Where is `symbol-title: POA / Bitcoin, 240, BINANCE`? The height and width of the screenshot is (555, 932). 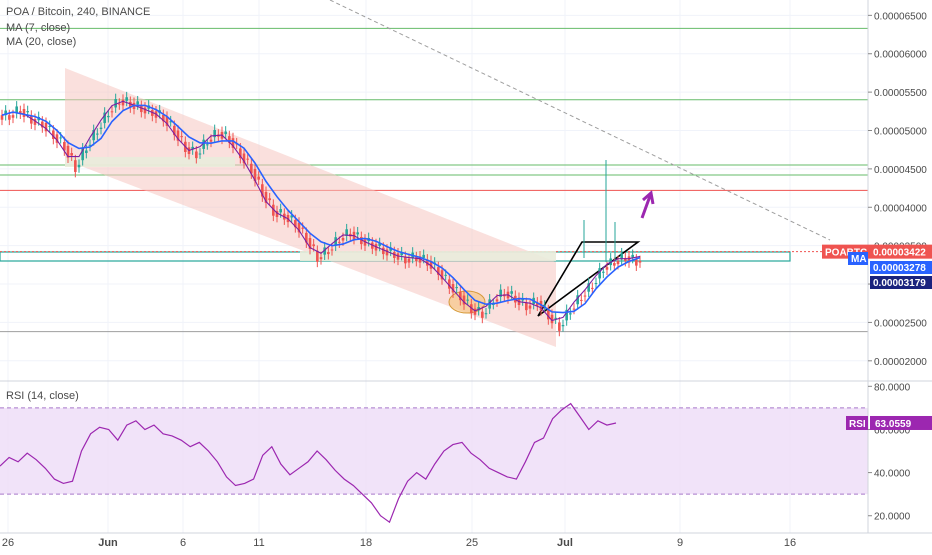
symbol-title: POA / Bitcoin, 240, BINANCE is located at coordinates (78, 12).